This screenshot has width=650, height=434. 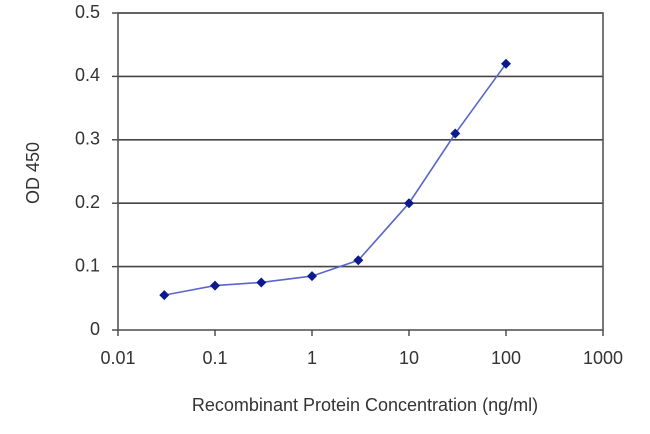 I want to click on y-axis-title: OD 450, so click(x=33, y=173).